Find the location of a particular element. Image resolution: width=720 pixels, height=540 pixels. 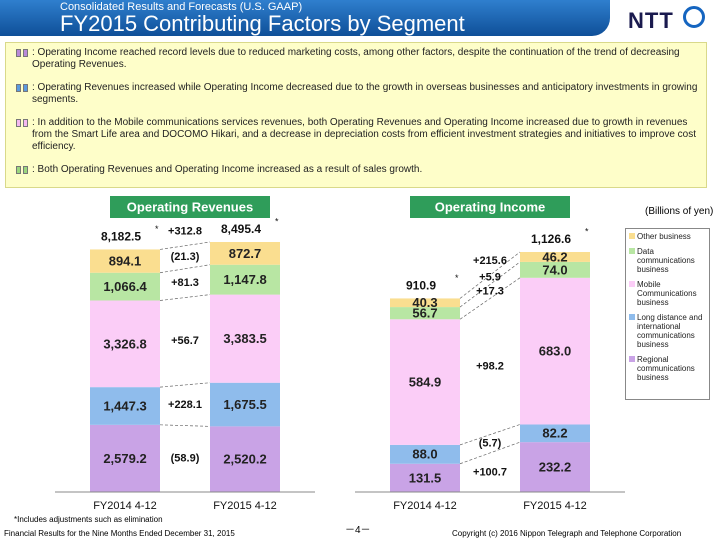

total-label: 1,126.6 is located at coordinates (551, 239).